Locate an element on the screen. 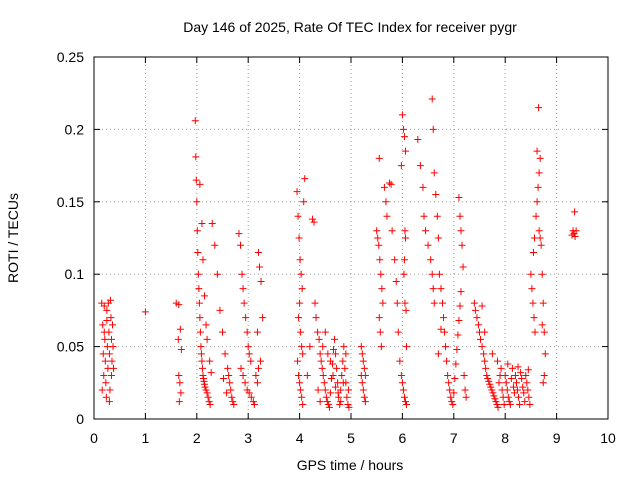 The image size is (640, 480). x-axis-label: GPS time / hours is located at coordinates (350, 465).